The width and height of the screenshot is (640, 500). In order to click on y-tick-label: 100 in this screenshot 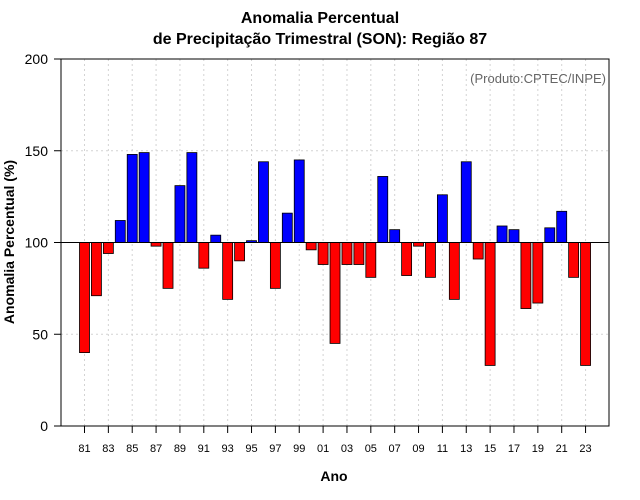, I will do `click(37, 243)`.